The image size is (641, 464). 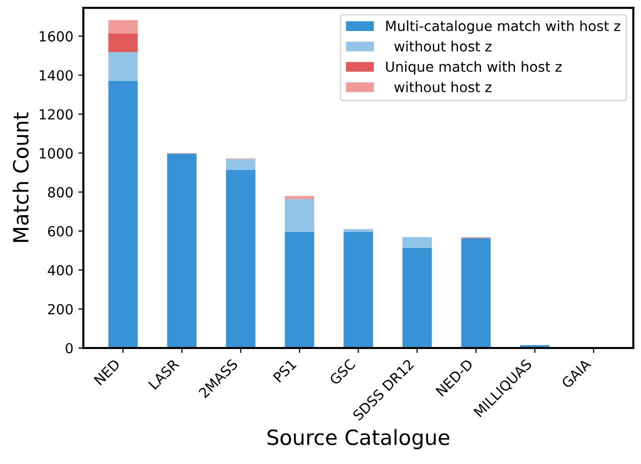 What do you see at coordinates (60, 192) in the screenshot?
I see `y-tick-label: 800` at bounding box center [60, 192].